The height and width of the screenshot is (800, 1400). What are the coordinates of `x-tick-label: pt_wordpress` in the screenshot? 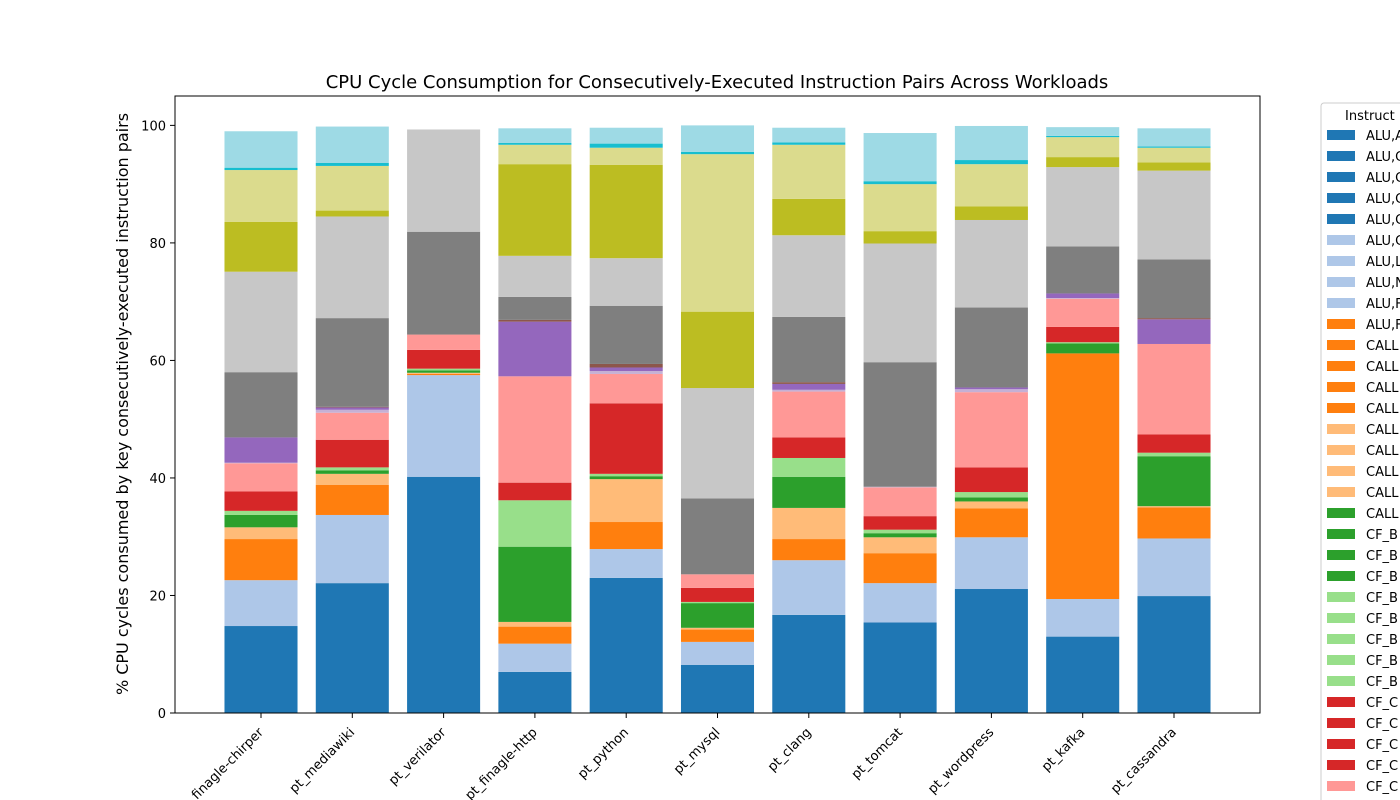 It's located at (961, 761).